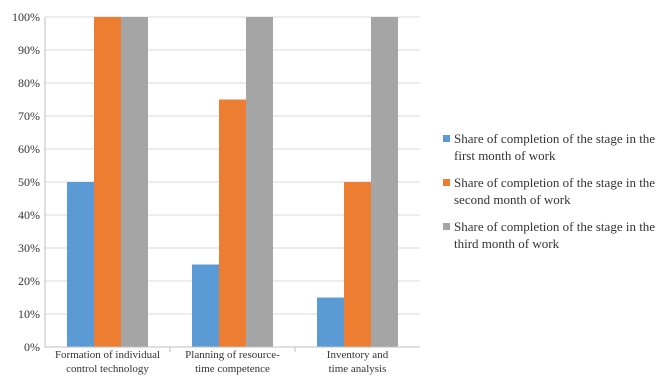 The image size is (663, 377). What do you see at coordinates (358, 369) in the screenshot?
I see `category-label: time analysis` at bounding box center [358, 369].